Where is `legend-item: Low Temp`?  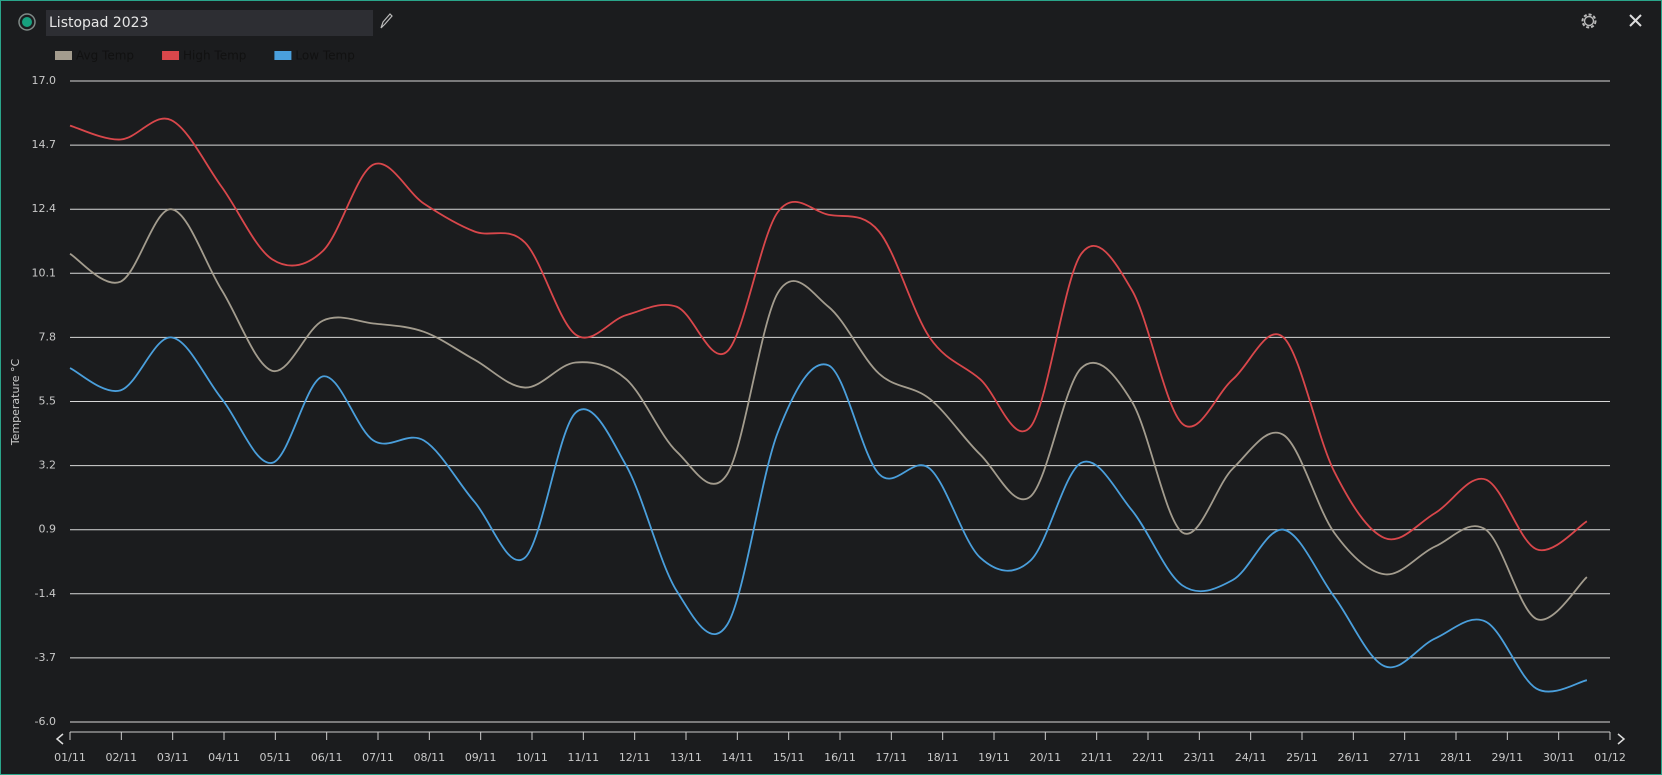 legend-item: Low Temp is located at coordinates (314, 56).